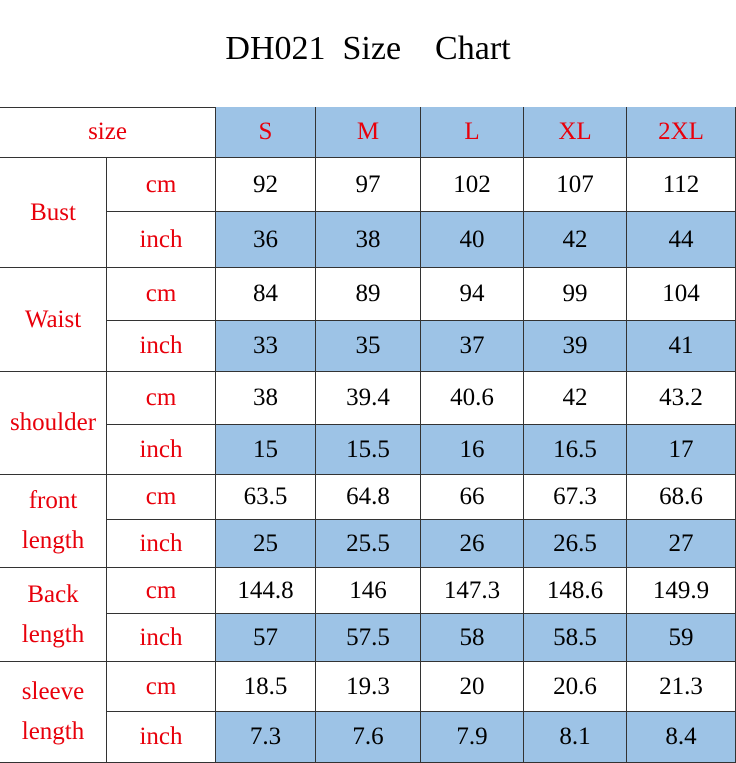 The image size is (736, 763). I want to click on group-name: Bust, so click(53, 213).